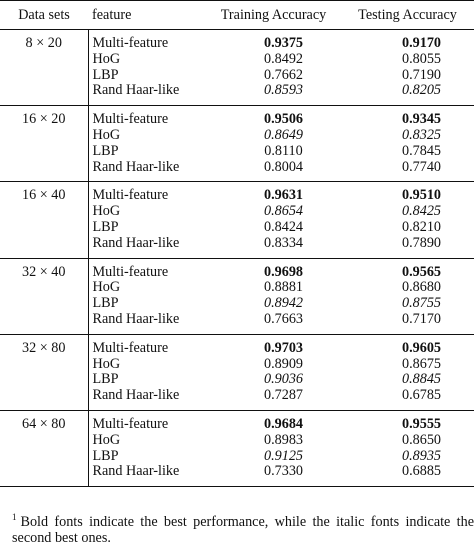 The image size is (474, 546). I want to click on testing-accuracy-cell: 0.8210, so click(421, 226).